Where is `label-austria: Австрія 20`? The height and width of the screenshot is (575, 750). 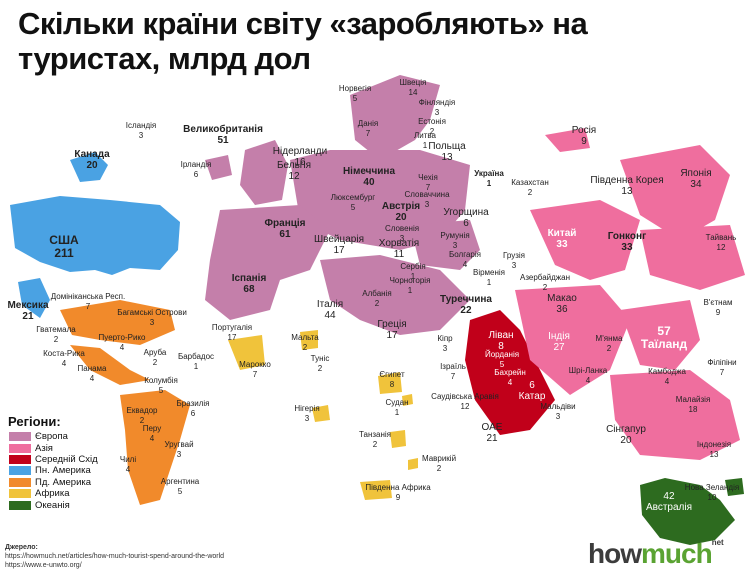 label-austria: Австрія 20 is located at coordinates (401, 212).